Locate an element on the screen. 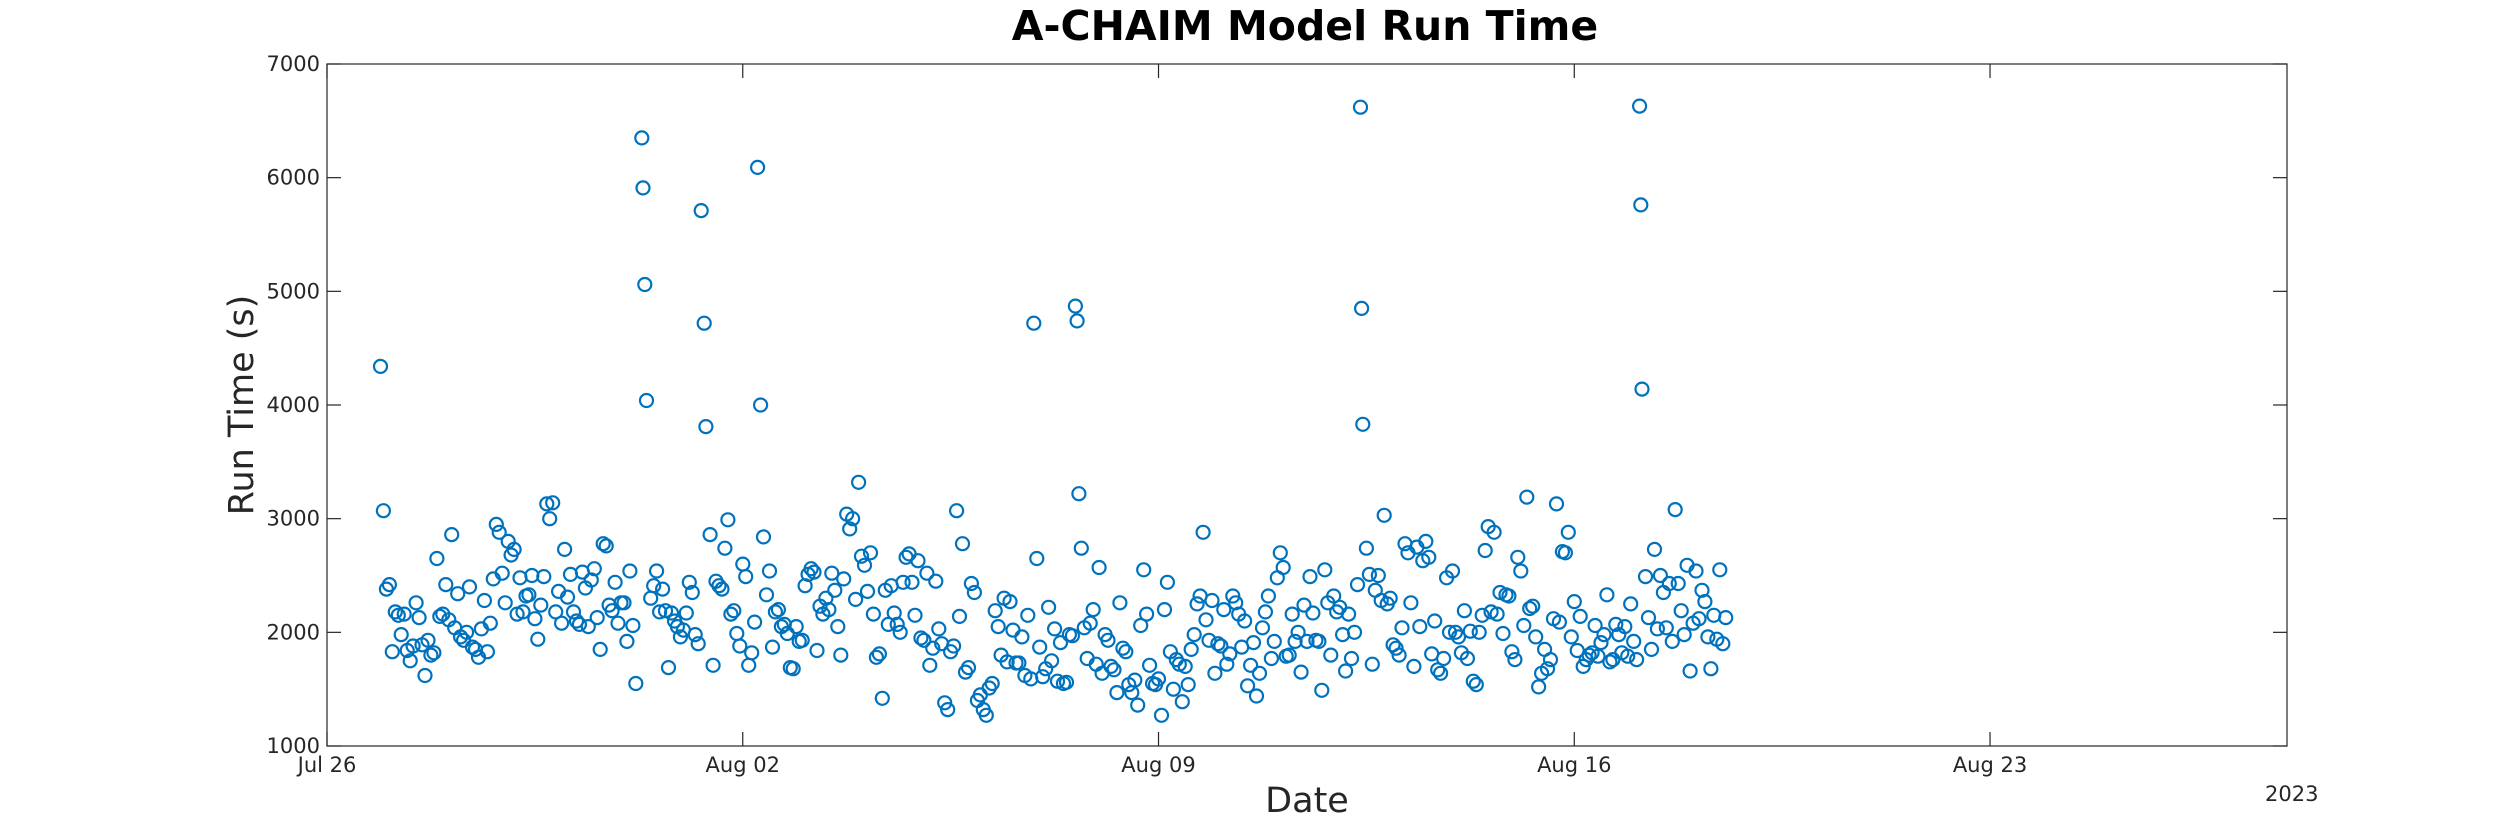 Image resolution: width=2500 pixels, height=833 pixels. x-tick-label: Aug 16 is located at coordinates (1574, 765).